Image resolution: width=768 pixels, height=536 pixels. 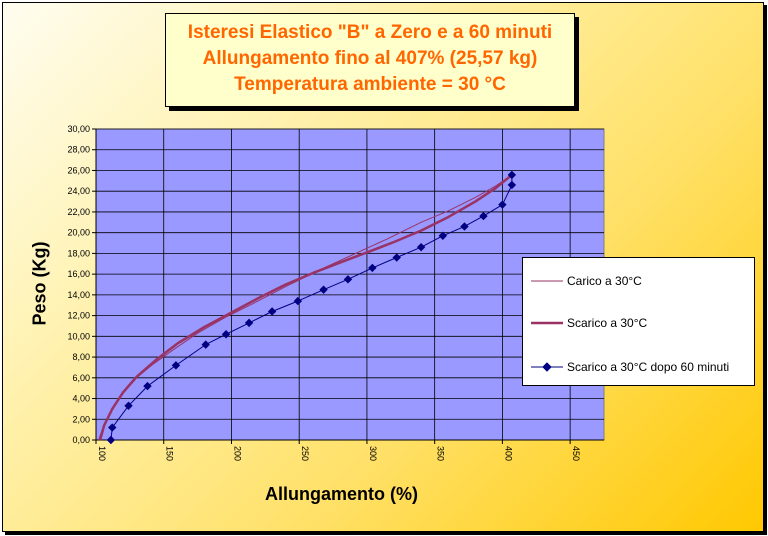 I want to click on chart-subtitle-1: Allungamento fino al 407% (25,57 kg), so click(x=370, y=58).